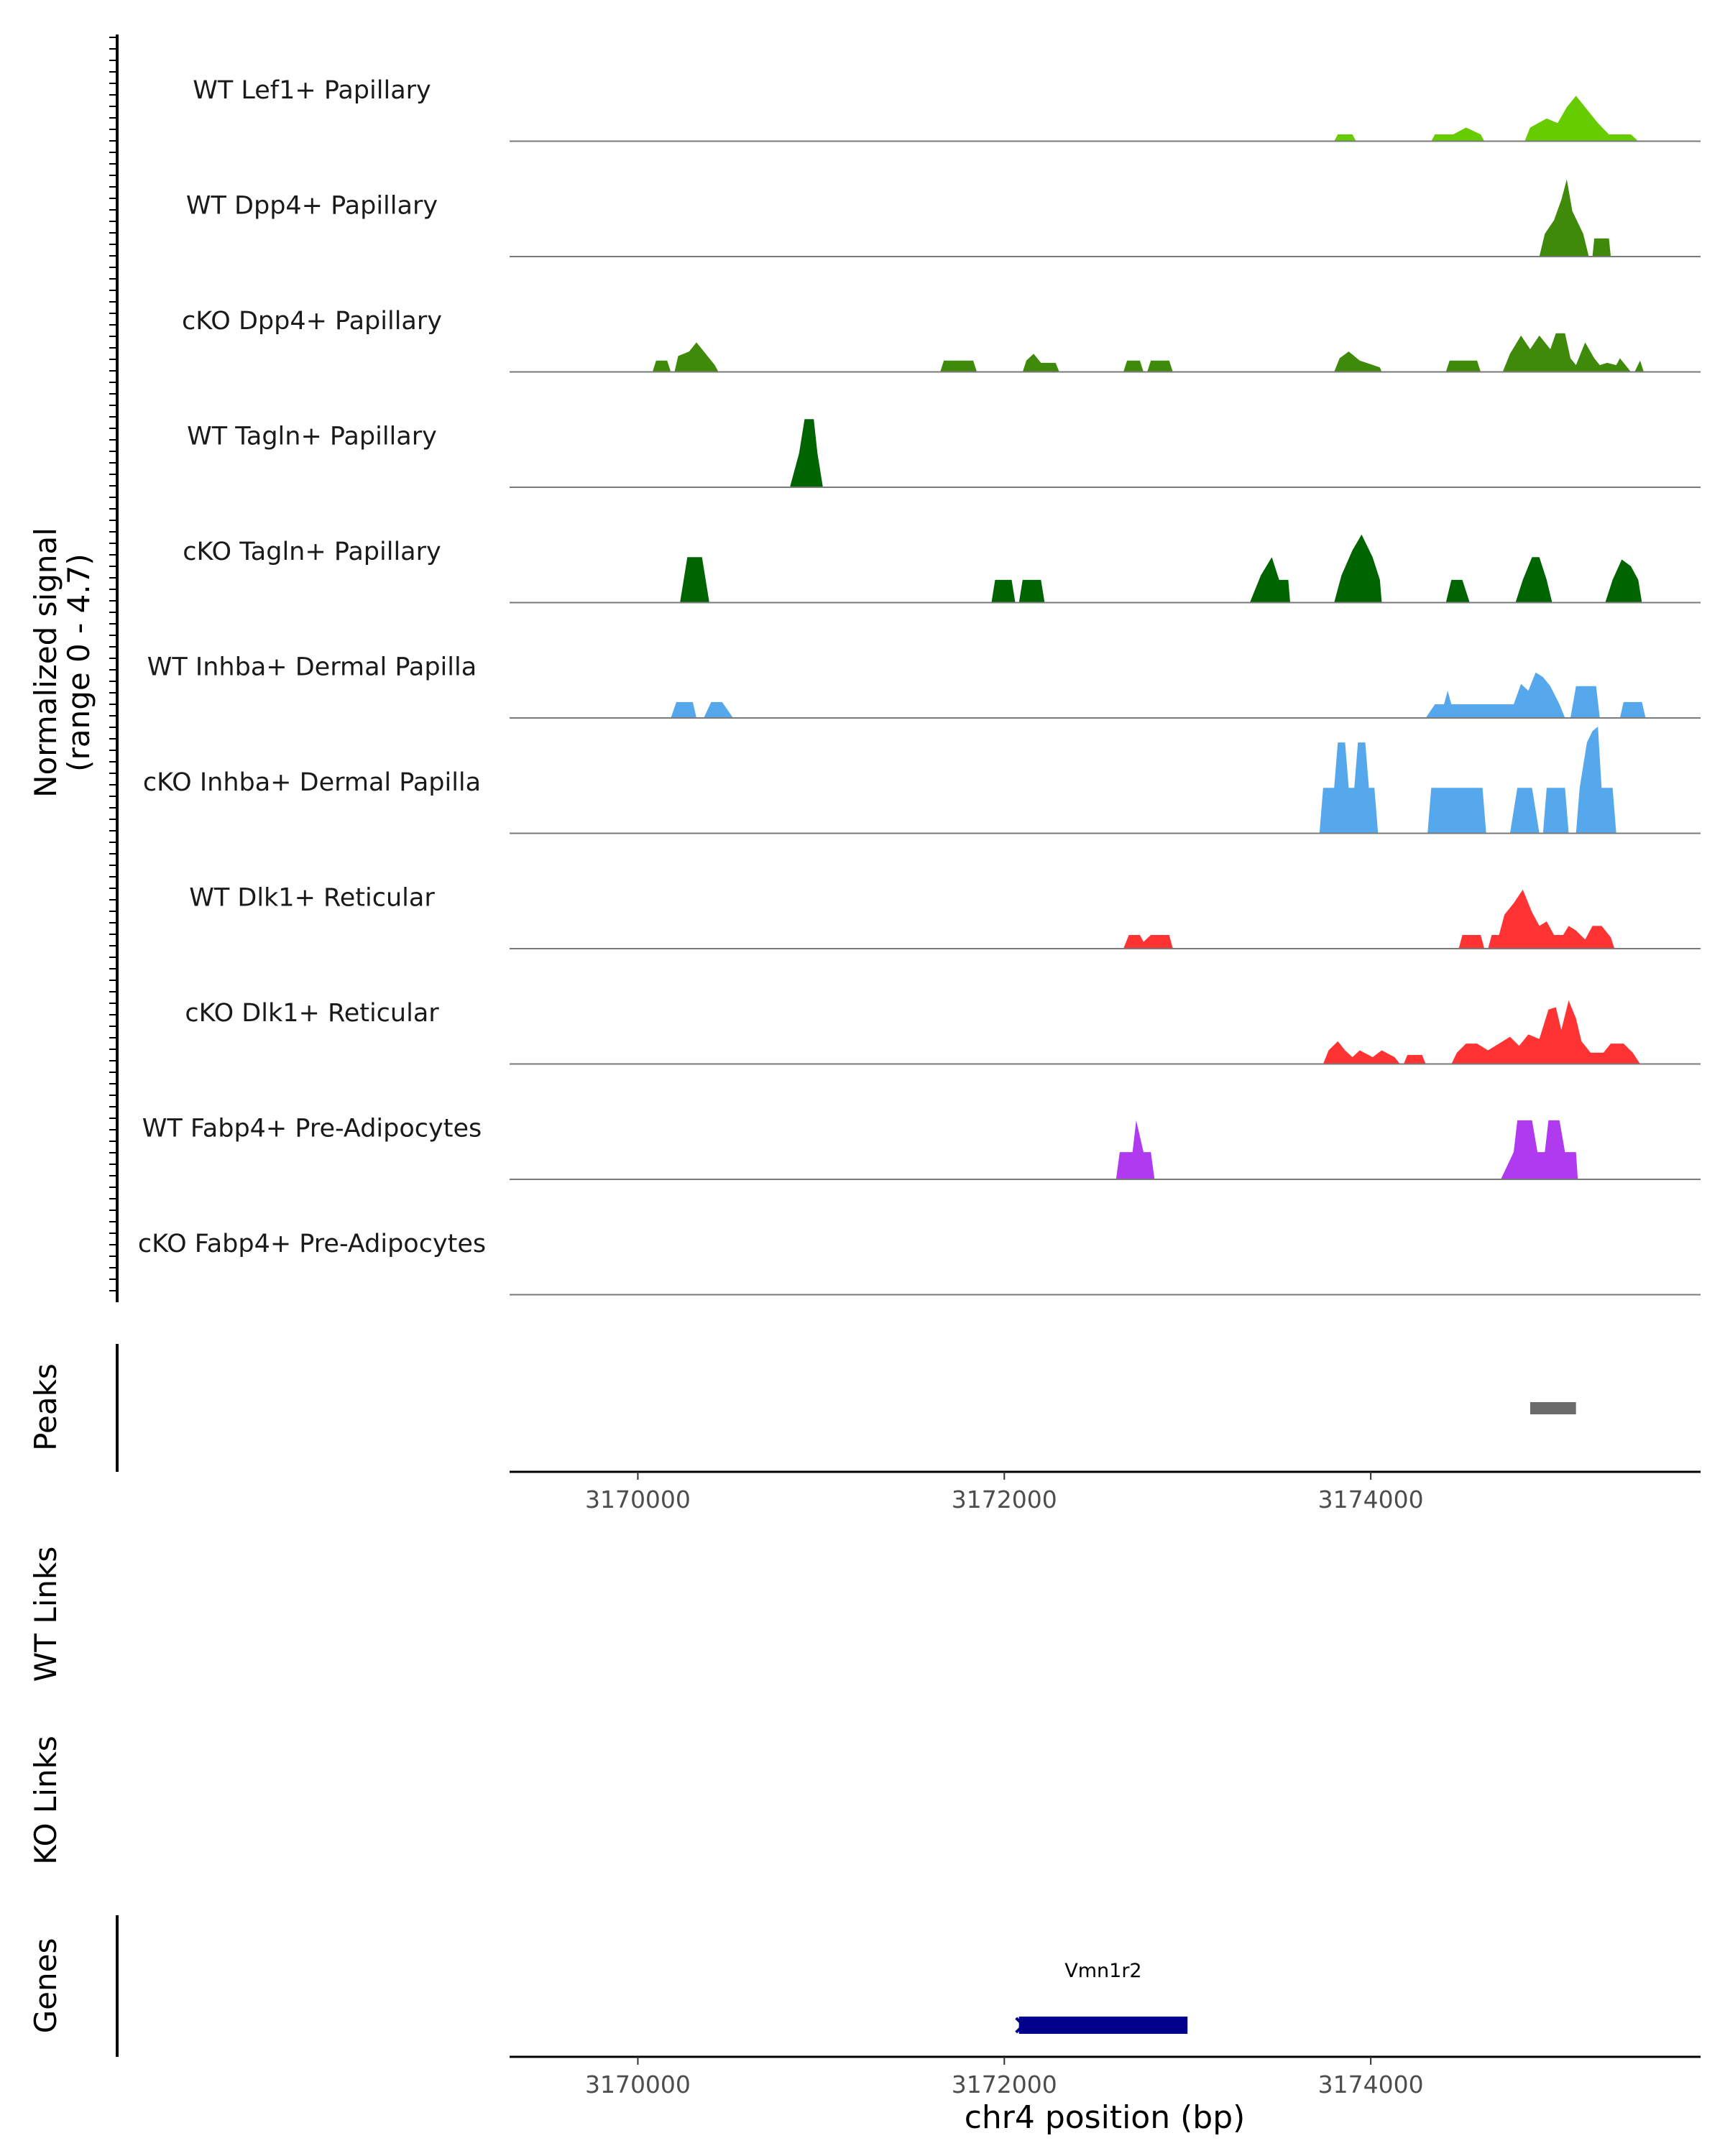  I want to click on genes-track-label: Genes, so click(45, 1986).